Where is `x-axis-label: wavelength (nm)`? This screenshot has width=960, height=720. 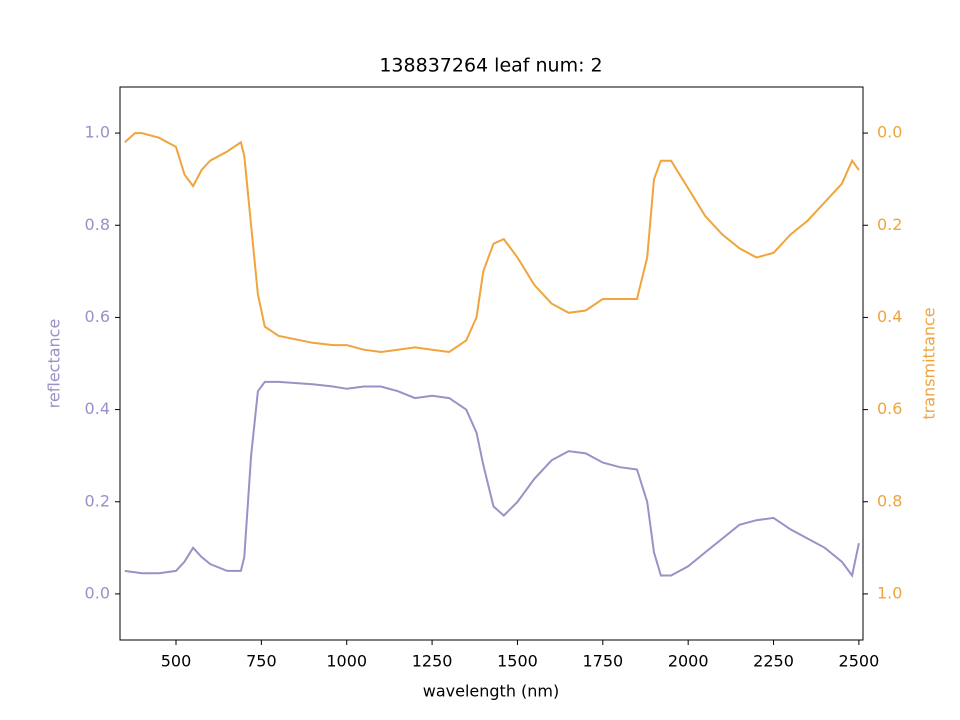
x-axis-label: wavelength (nm) is located at coordinates (491, 691).